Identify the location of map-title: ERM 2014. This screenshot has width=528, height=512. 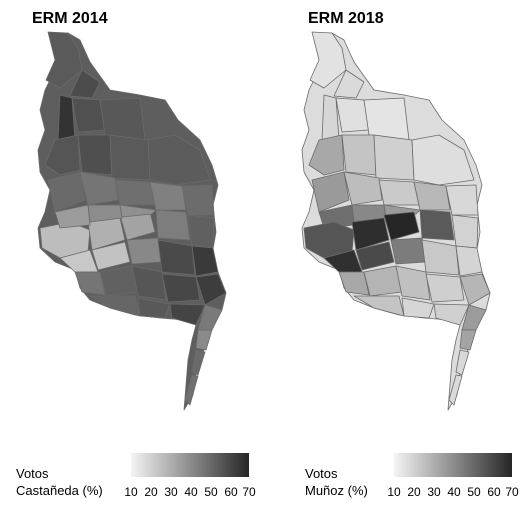
(70, 18).